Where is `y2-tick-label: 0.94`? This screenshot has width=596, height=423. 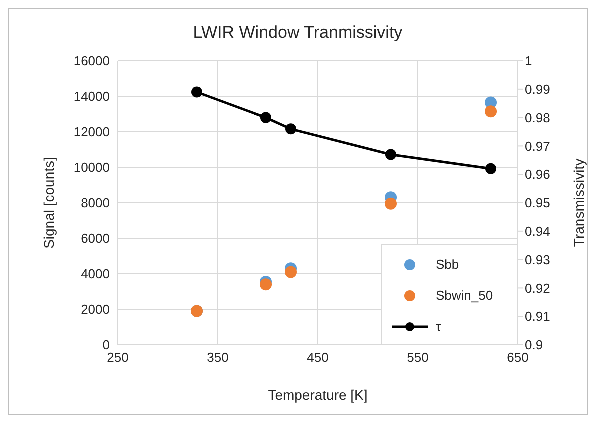
y2-tick-label: 0.94 is located at coordinates (537, 232).